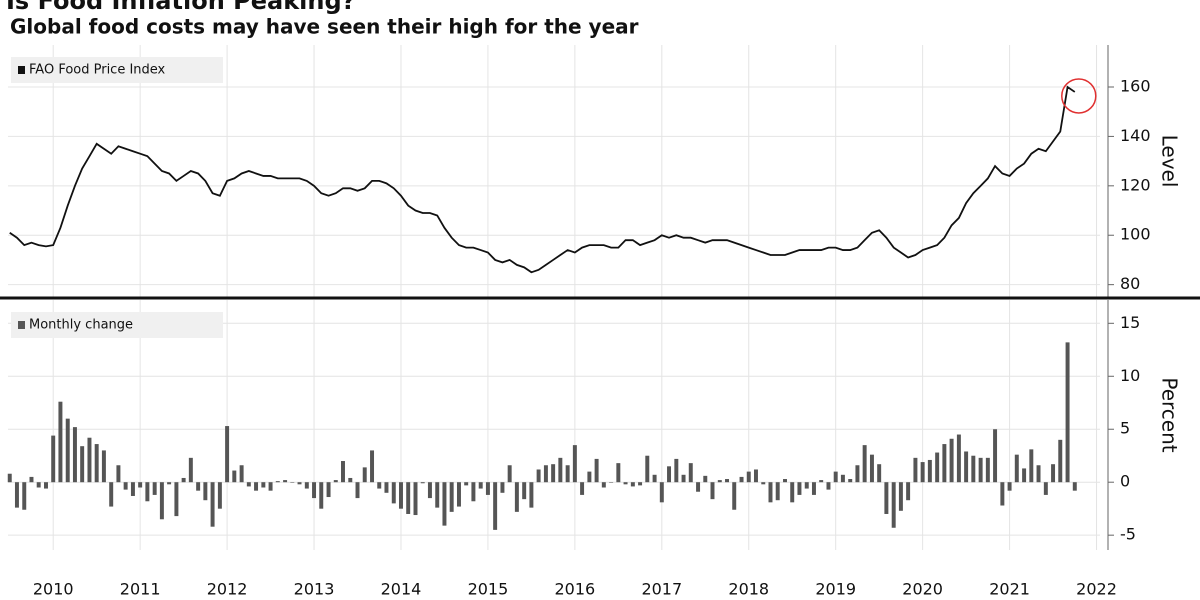 The image size is (1200, 600). I want to click on x-tick-label: 2011, so click(140, 589).